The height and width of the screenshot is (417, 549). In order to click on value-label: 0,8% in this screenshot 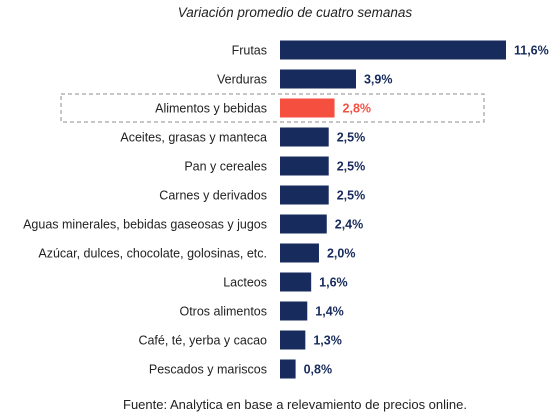, I will do `click(318, 370)`.